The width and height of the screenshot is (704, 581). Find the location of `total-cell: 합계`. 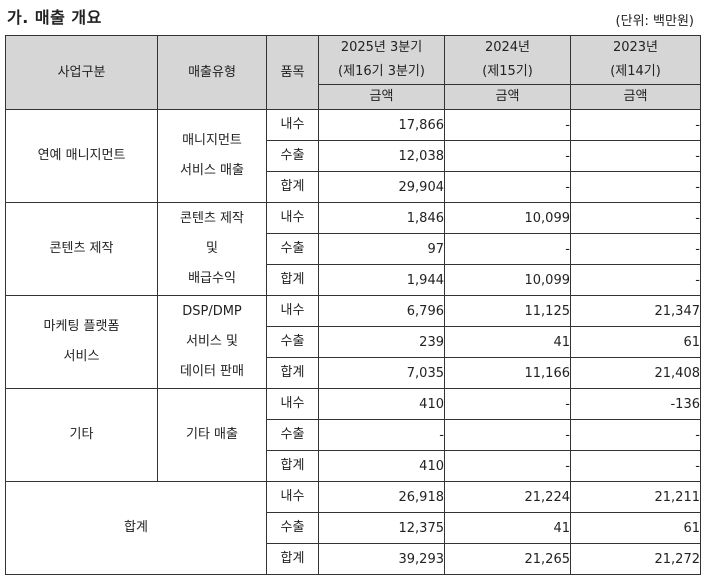

total-cell: 합계 is located at coordinates (136, 528).